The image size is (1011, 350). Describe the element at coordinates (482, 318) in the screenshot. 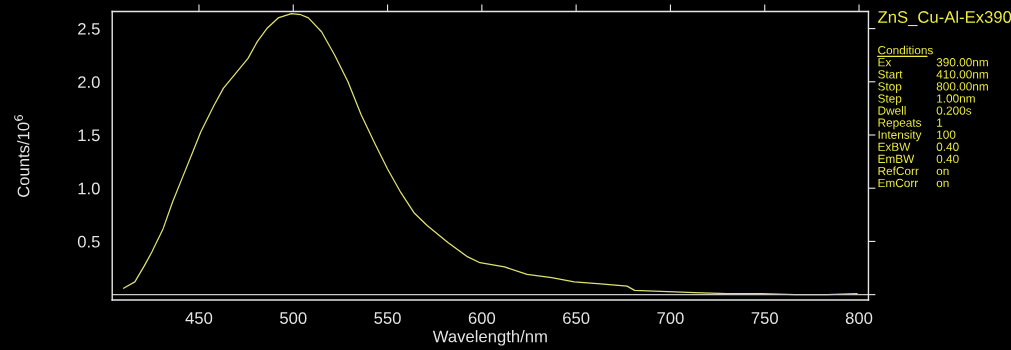

I see `x-tick-label: 600` at that location.